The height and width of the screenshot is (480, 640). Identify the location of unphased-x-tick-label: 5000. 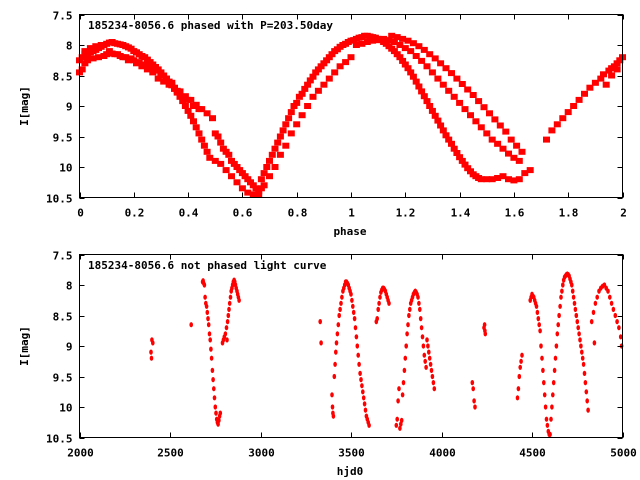
(623, 453).